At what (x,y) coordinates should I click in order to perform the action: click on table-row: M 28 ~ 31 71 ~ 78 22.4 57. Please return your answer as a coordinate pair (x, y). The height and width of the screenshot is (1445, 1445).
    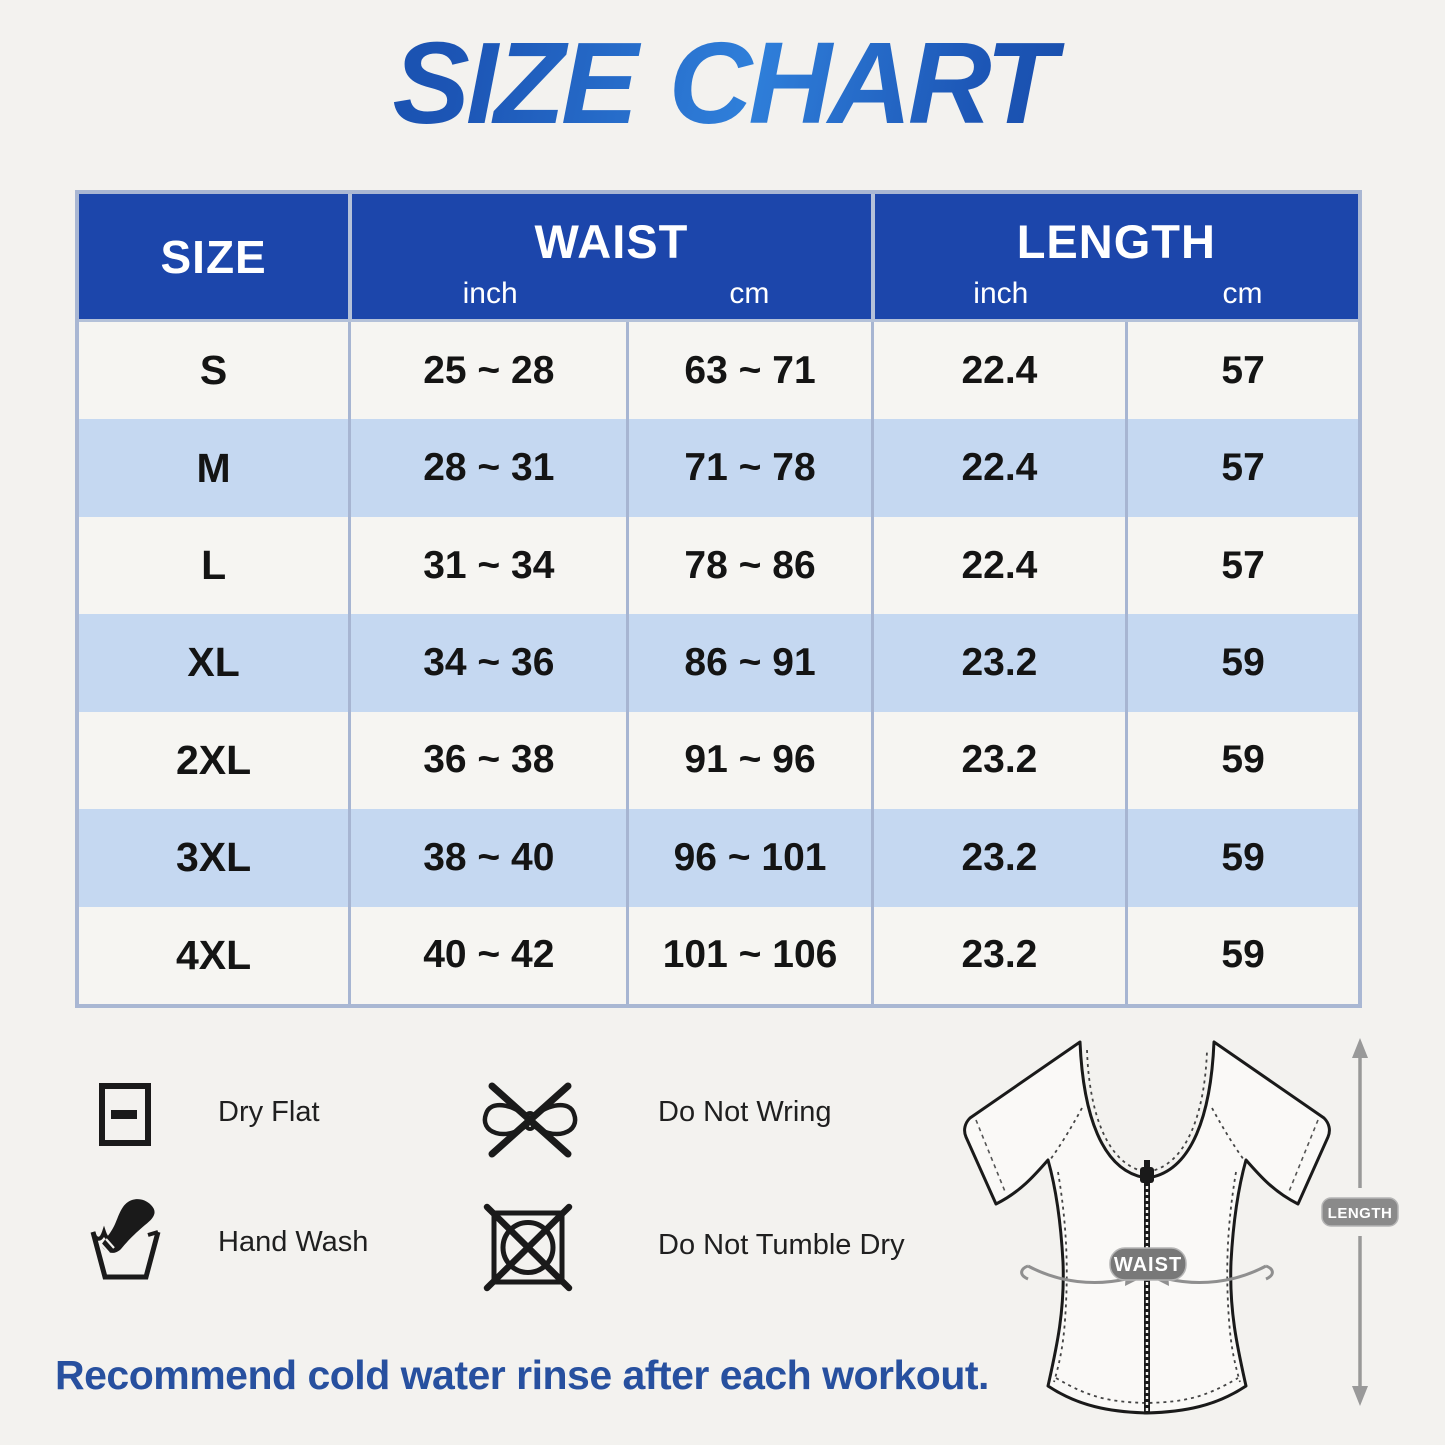
    Looking at the image, I should click on (718, 468).